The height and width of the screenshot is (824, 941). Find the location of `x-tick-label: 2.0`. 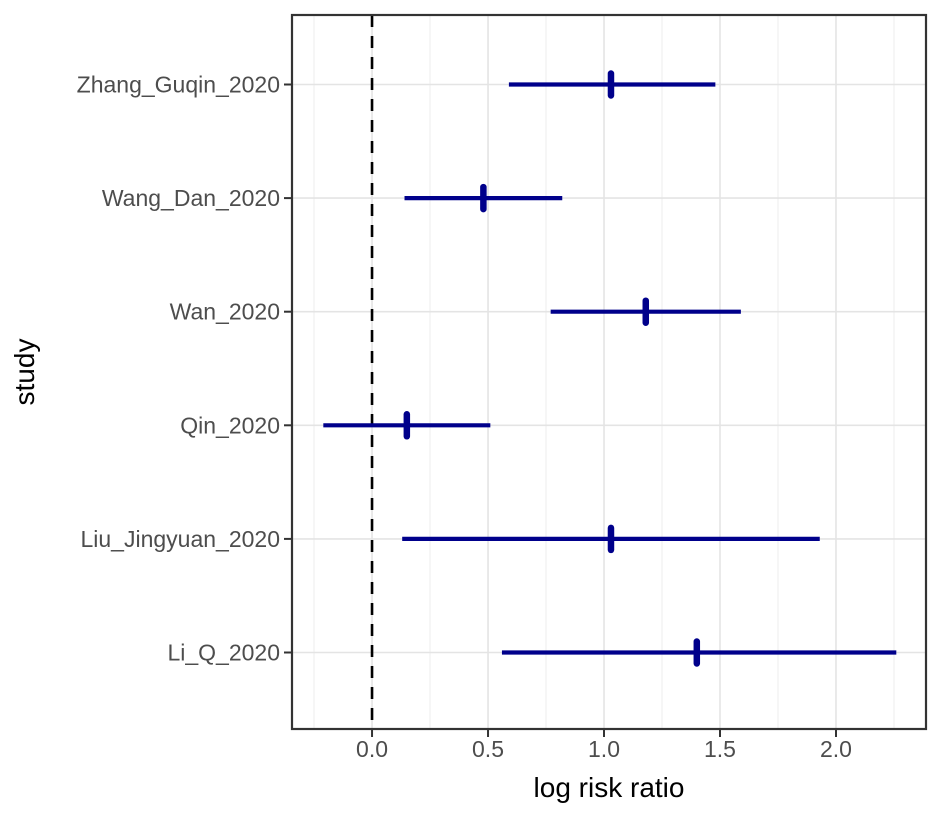

x-tick-label: 2.0 is located at coordinates (836, 749).